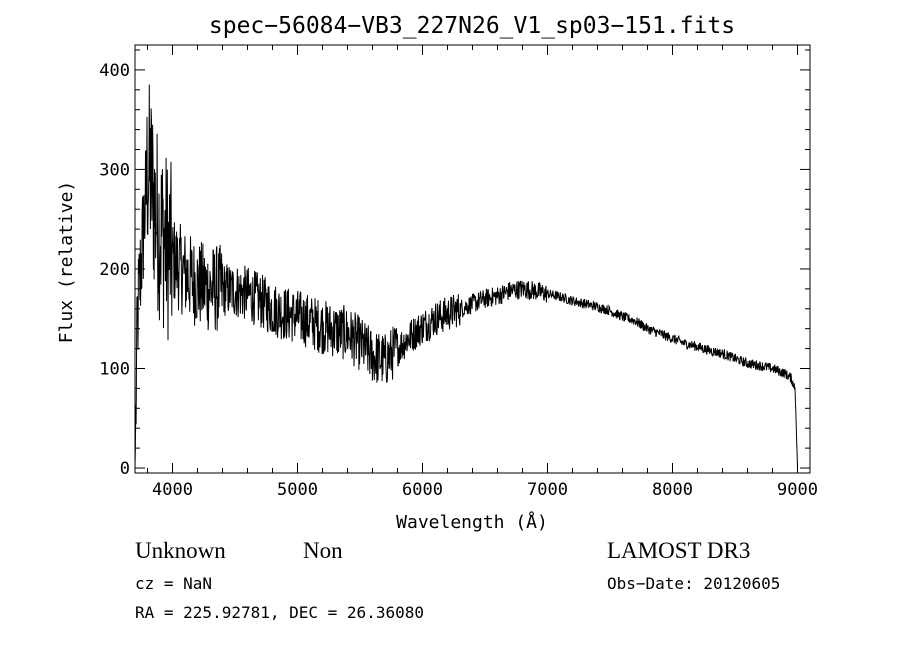  I want to click on subclass-label: Non, so click(323, 550).